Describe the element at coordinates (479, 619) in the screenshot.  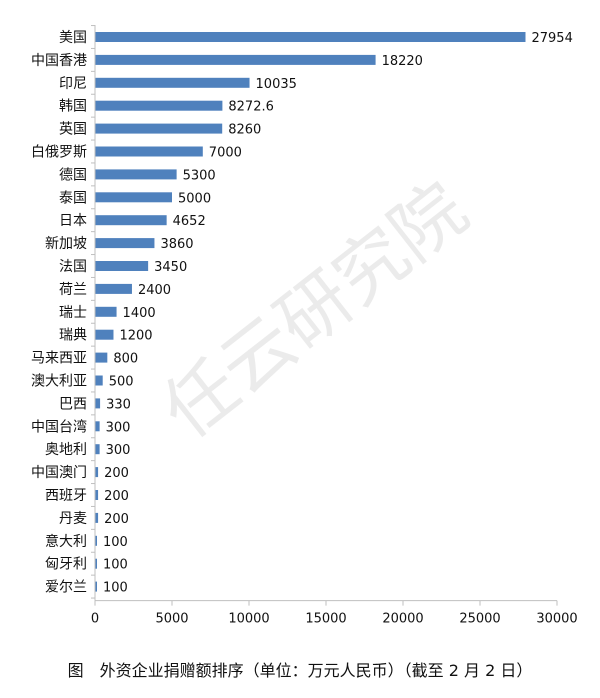
I see `x-tick-label: 25000` at that location.